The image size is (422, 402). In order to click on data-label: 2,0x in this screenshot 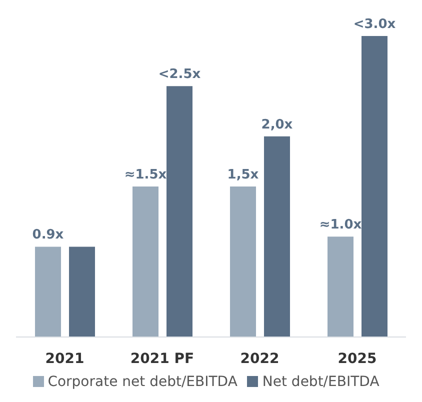, I will do `click(277, 124)`.